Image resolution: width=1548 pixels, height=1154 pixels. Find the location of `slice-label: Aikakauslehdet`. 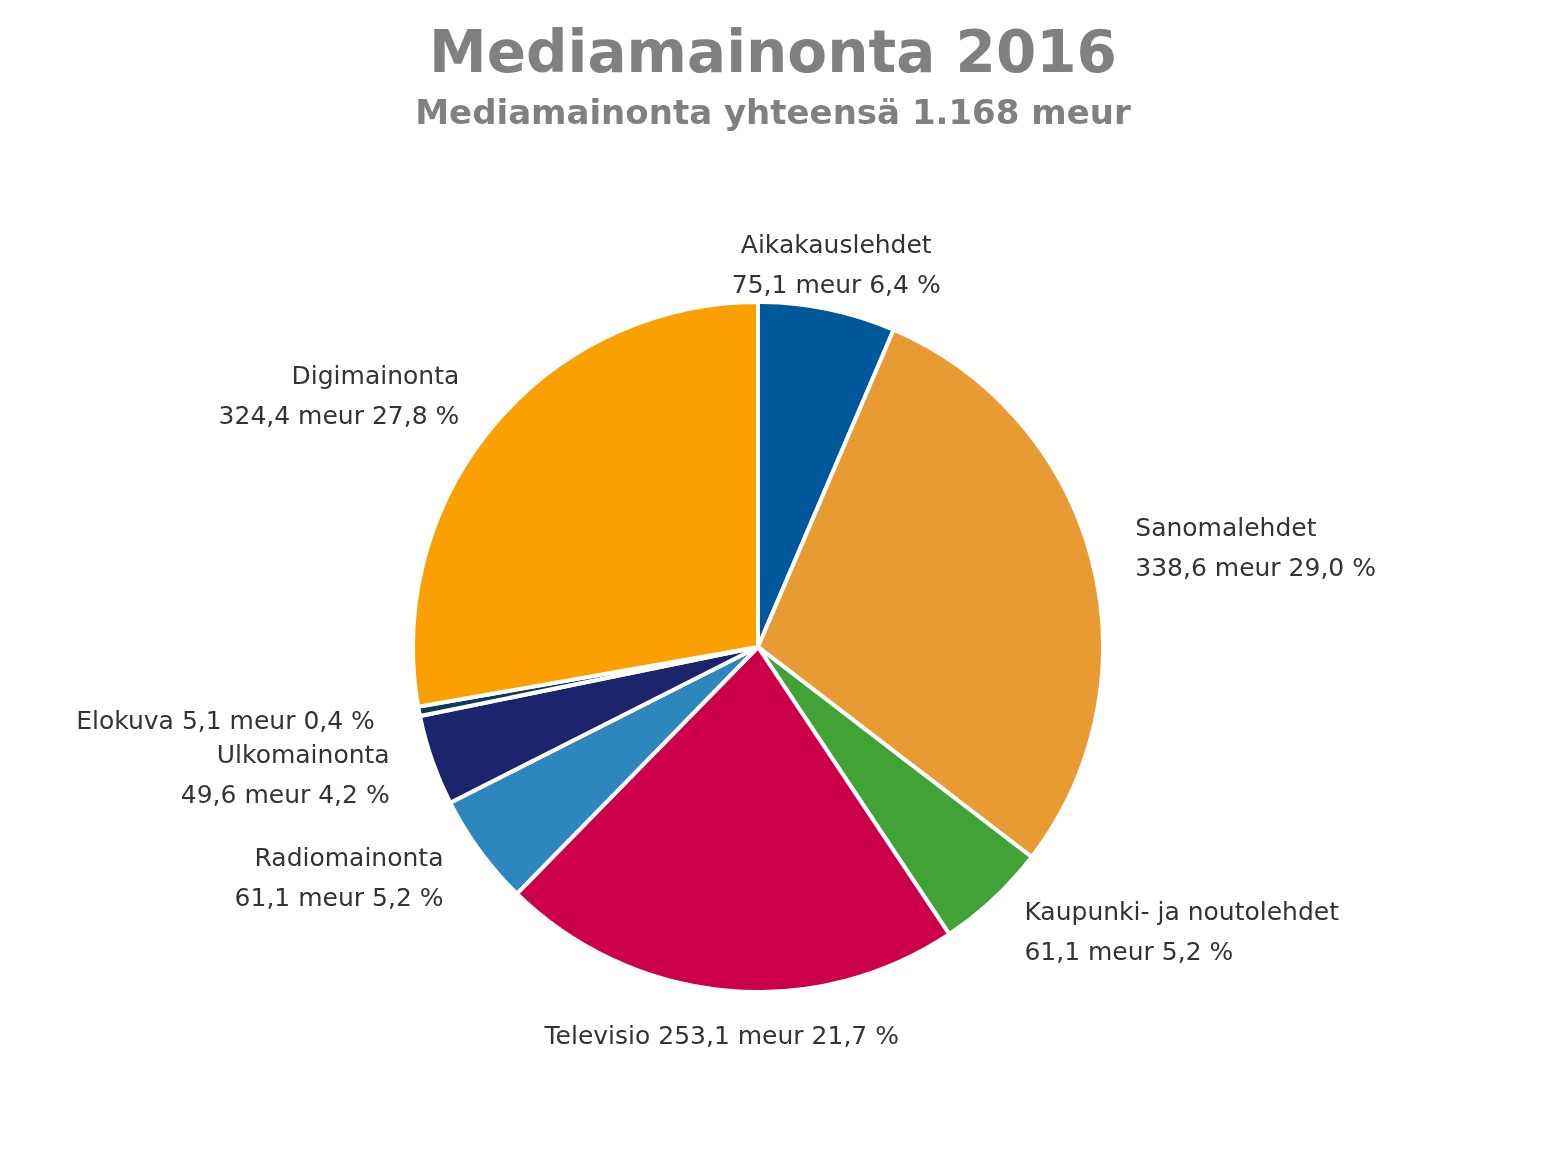

slice-label: Aikakauslehdet is located at coordinates (836, 244).